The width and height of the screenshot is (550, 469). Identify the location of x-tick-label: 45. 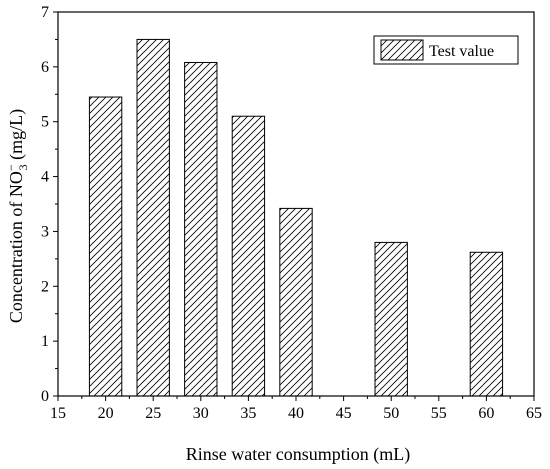
(344, 413).